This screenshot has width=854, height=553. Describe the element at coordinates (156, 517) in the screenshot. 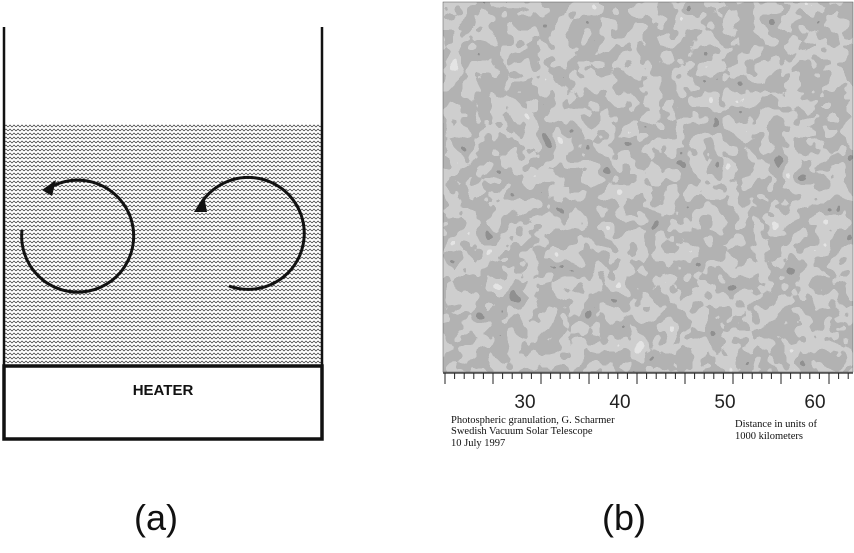

I see `panel-a-label: (a)` at that location.